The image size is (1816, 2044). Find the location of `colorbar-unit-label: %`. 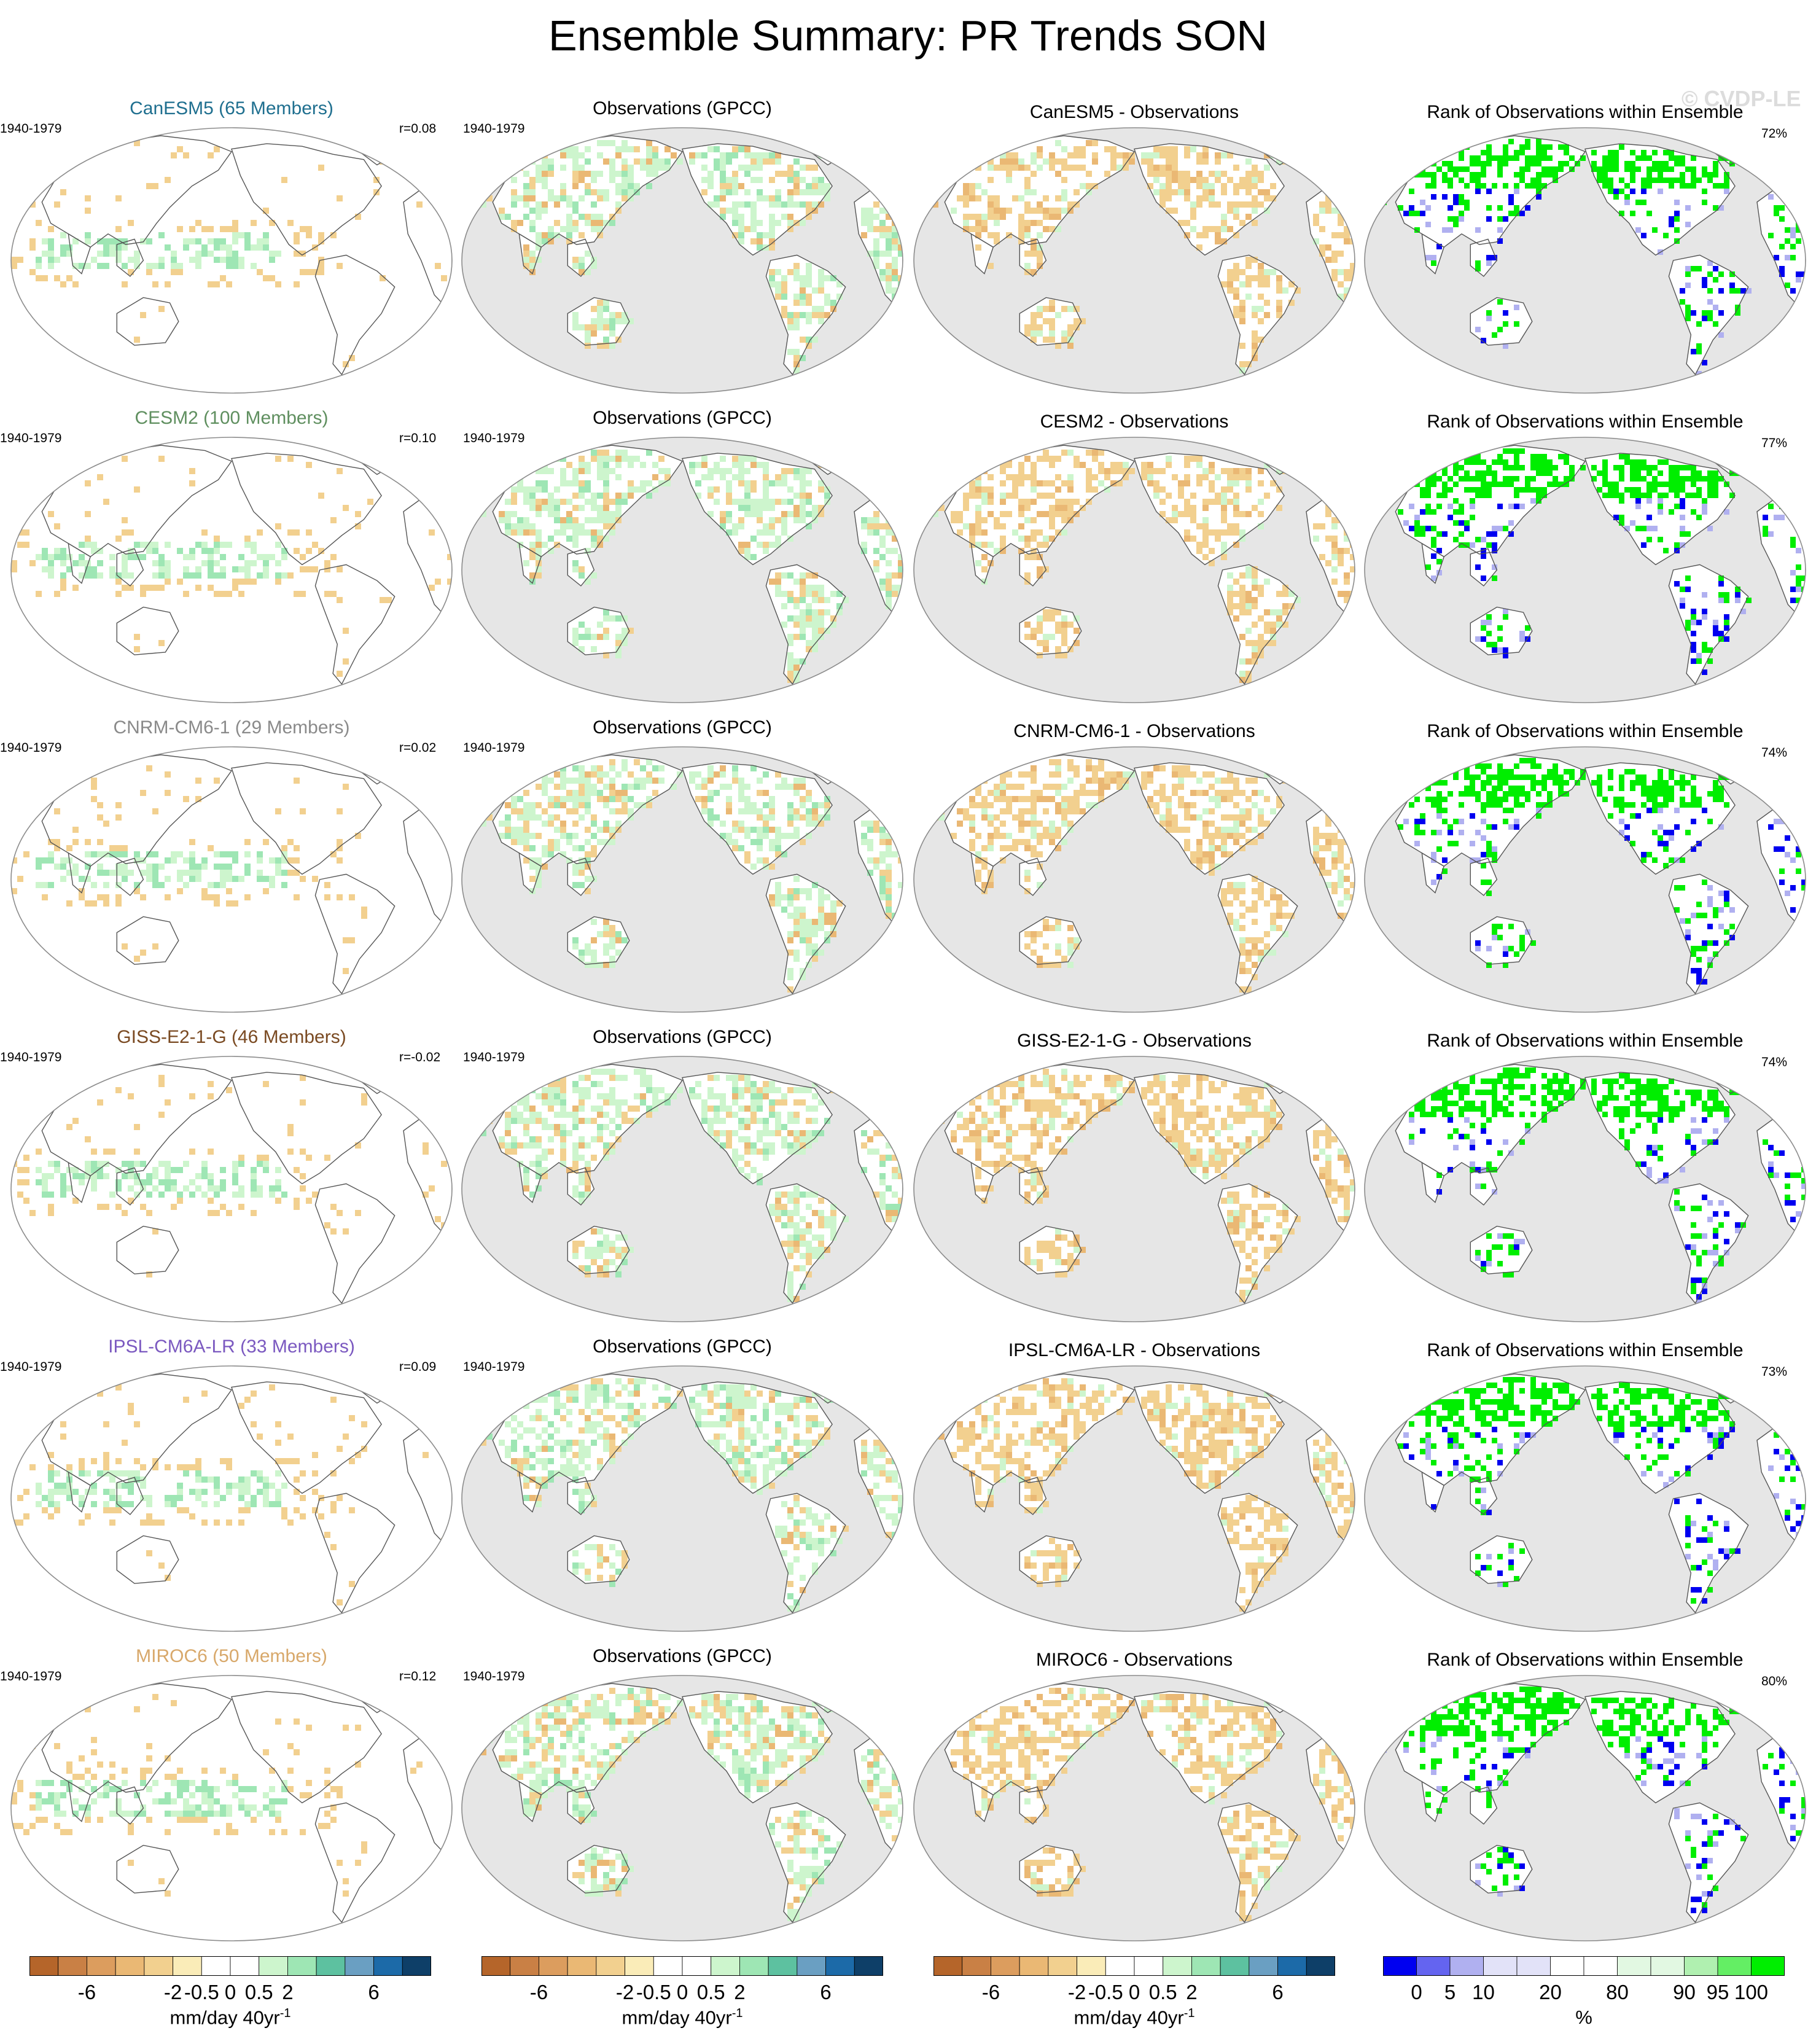

colorbar-unit-label: % is located at coordinates (1583, 2017).